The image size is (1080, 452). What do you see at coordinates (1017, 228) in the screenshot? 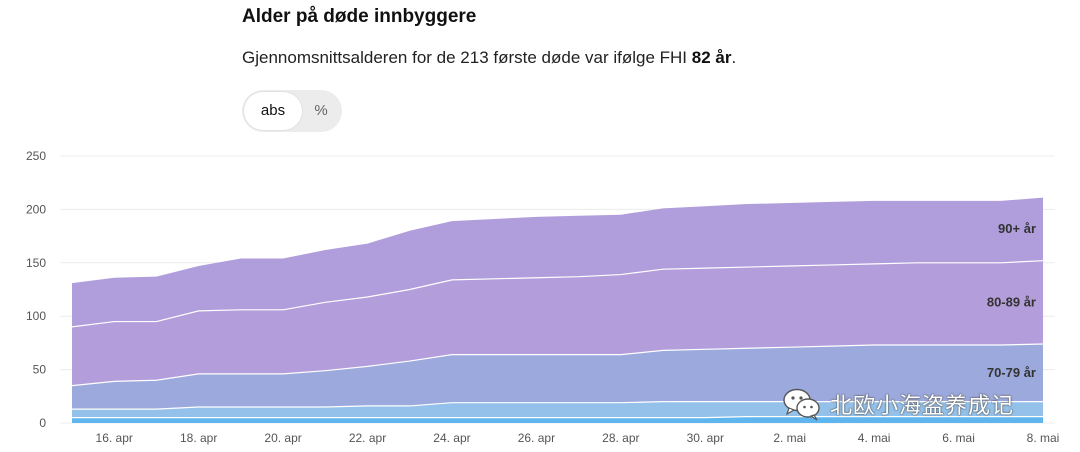
I see `series-label: 90+ år` at bounding box center [1017, 228].